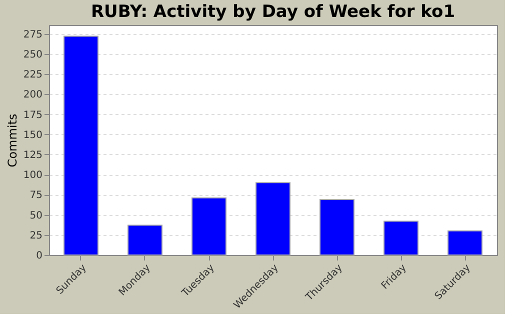  What do you see at coordinates (32, 115) in the screenshot?
I see `y-tick-label: 175` at bounding box center [32, 115].